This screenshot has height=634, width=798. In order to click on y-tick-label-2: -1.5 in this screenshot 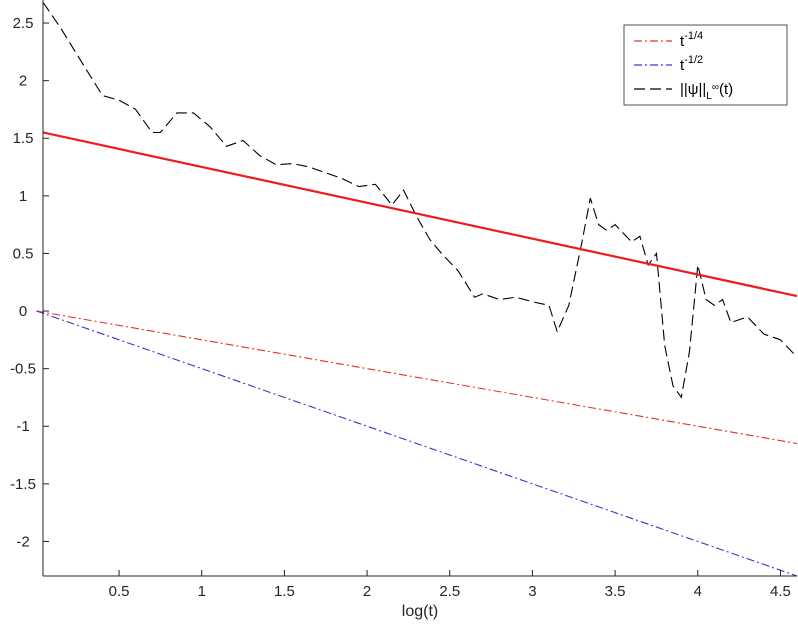, I will do `click(23, 484)`.